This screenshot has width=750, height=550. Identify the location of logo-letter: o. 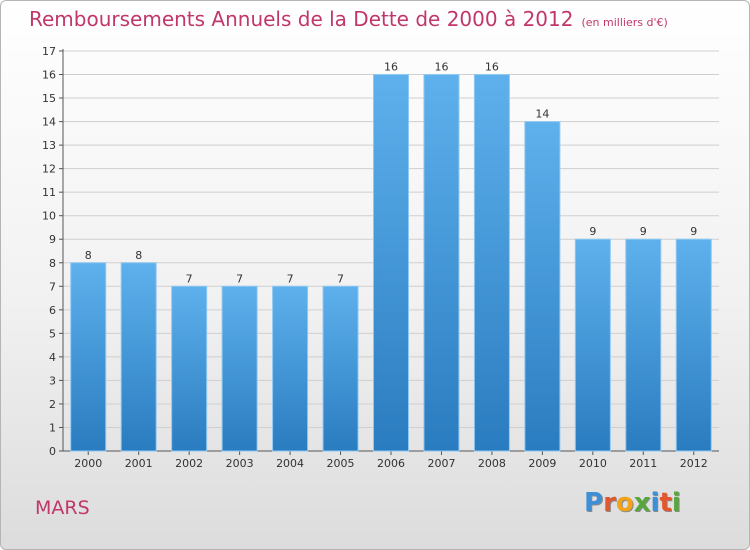
(624, 503).